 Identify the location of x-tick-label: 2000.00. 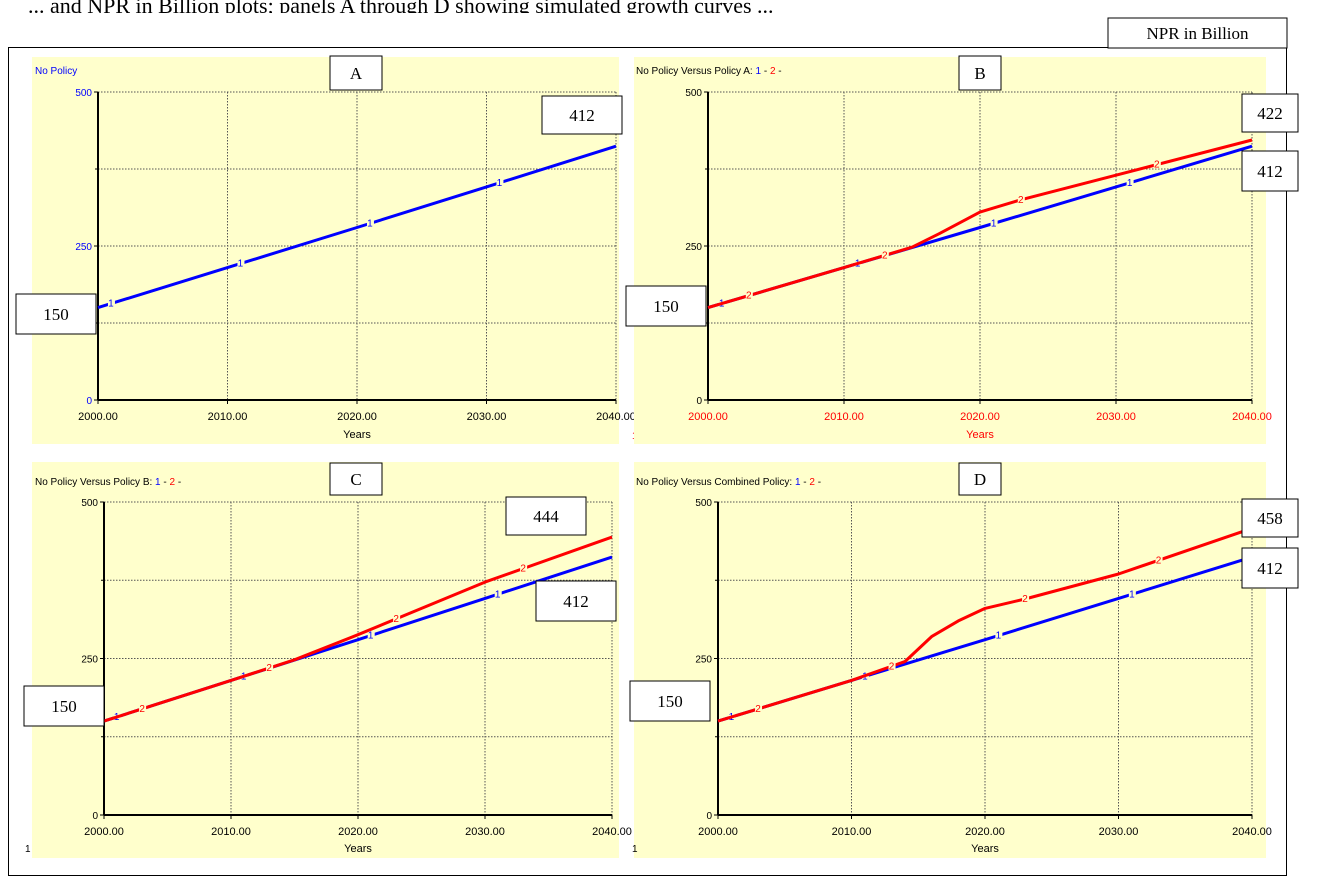
(718, 832).